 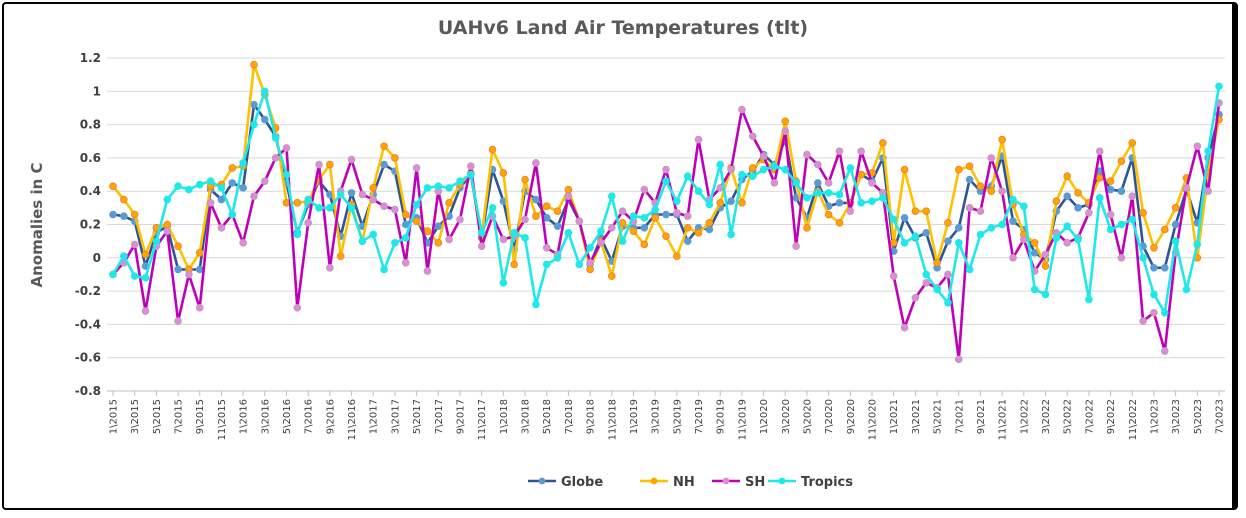 I want to click on x-tick-label: 1\2022, so click(x=1024, y=416).